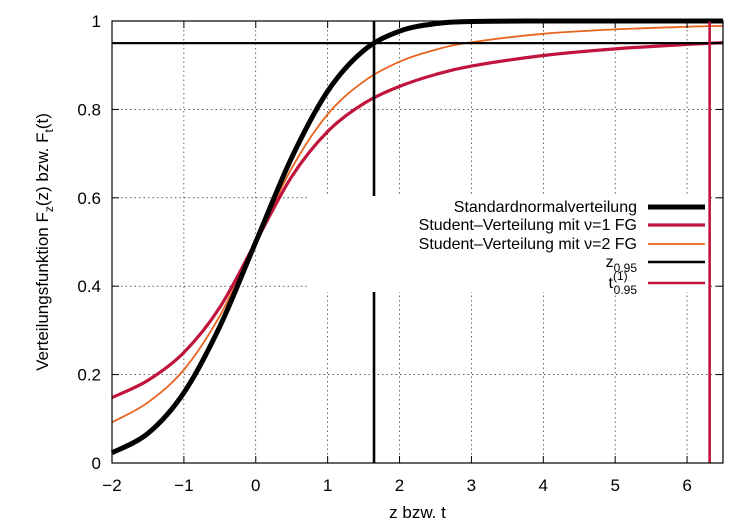 This screenshot has width=750, height=525. Describe the element at coordinates (543, 485) in the screenshot. I see `x-tick-label-6: 4` at that location.